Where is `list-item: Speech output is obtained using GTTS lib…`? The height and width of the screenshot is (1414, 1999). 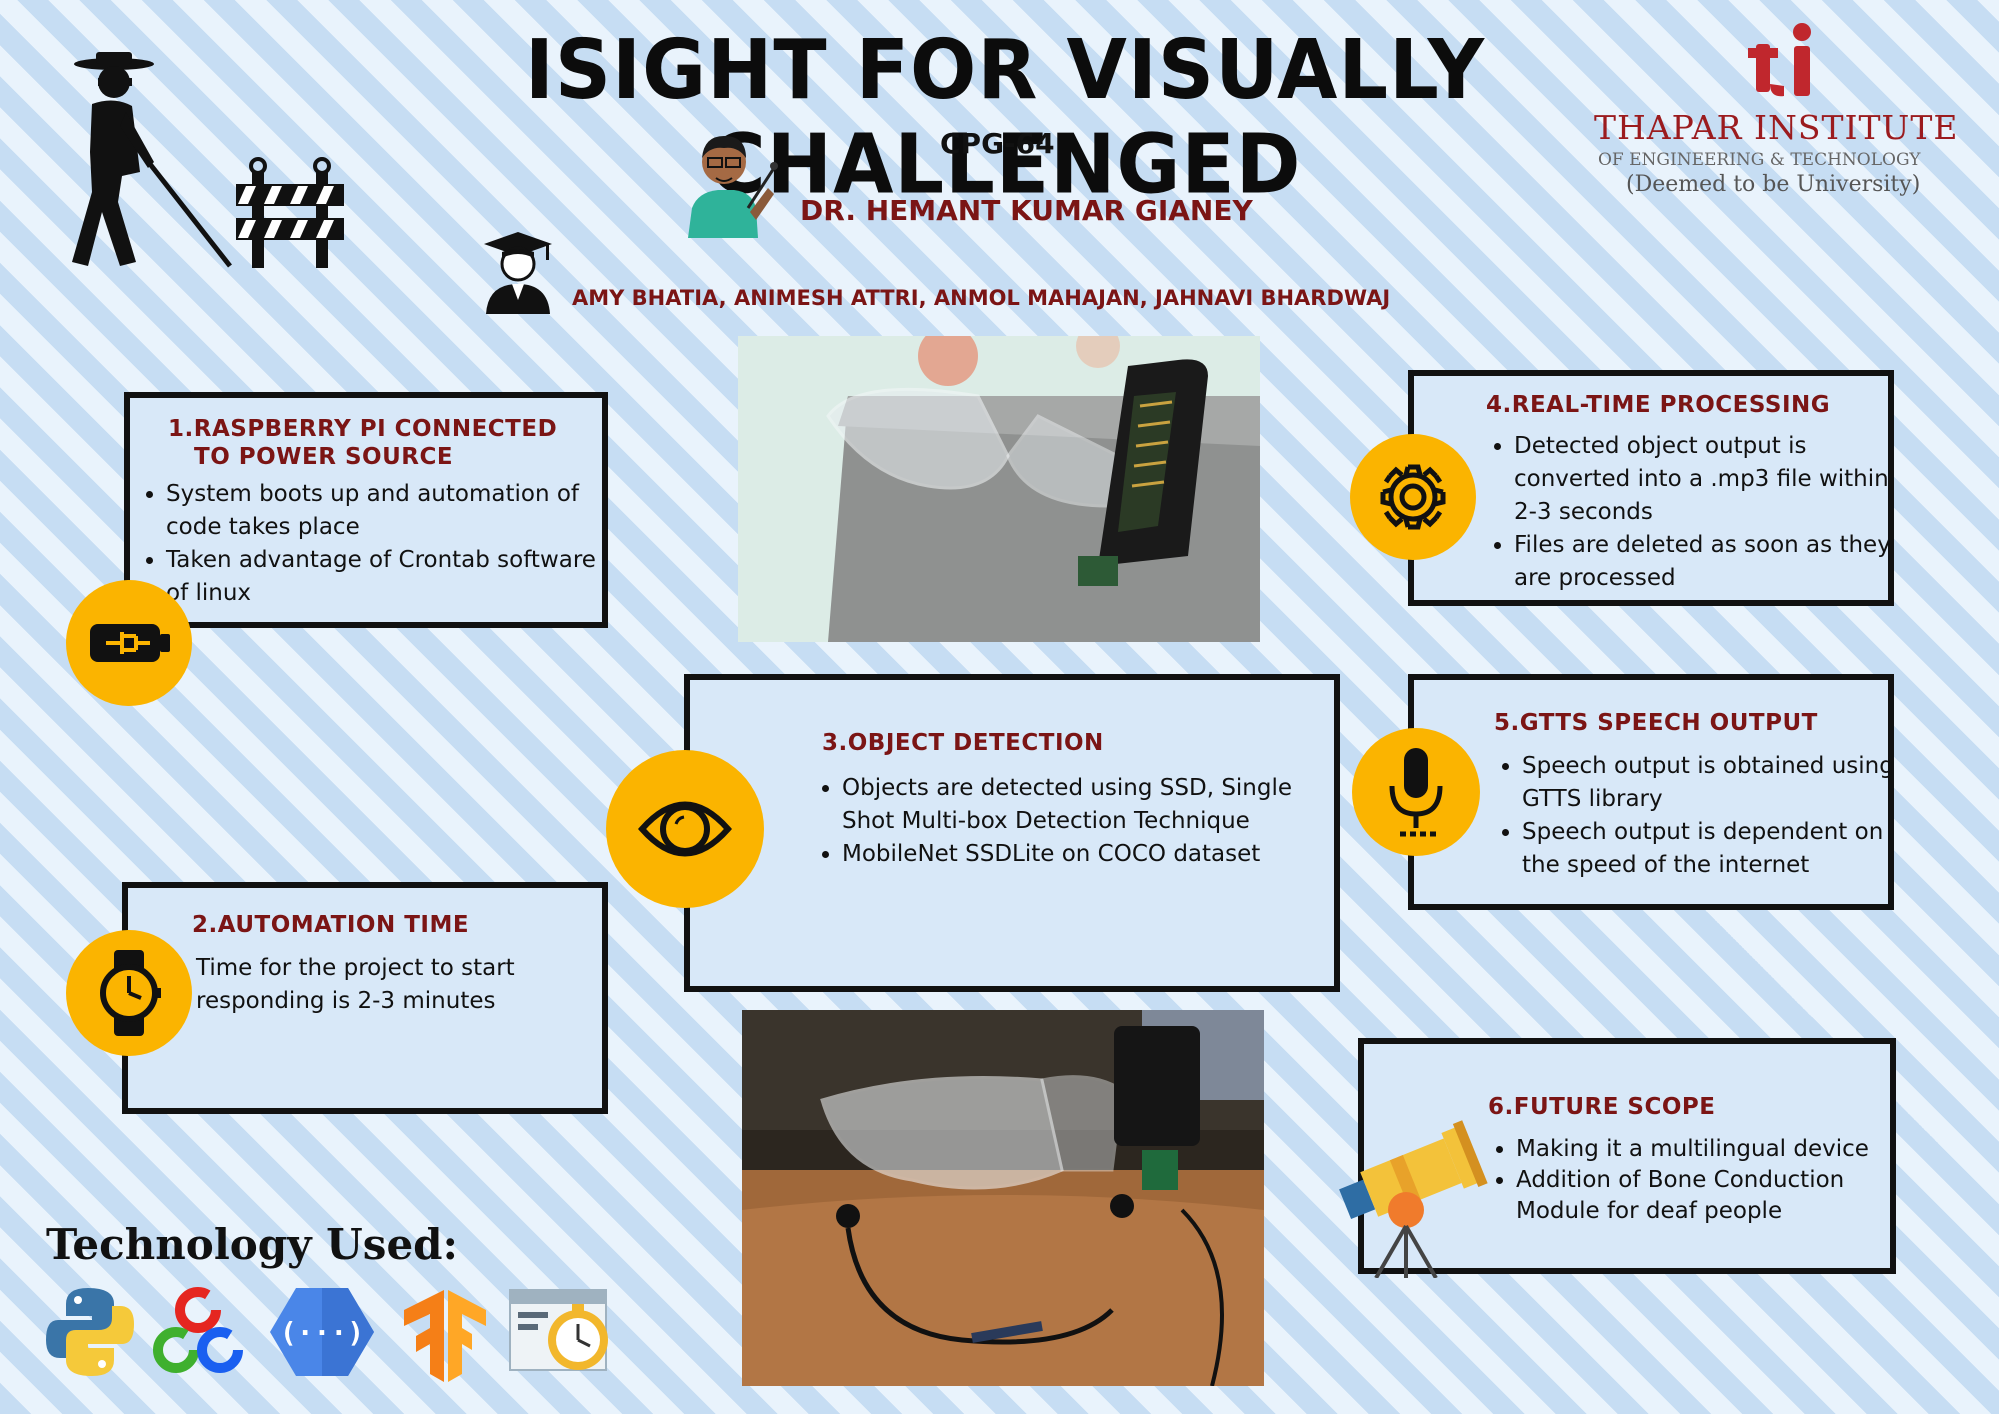
list-item: Speech output is obtained using GTTS lib… is located at coordinates (1712, 783).